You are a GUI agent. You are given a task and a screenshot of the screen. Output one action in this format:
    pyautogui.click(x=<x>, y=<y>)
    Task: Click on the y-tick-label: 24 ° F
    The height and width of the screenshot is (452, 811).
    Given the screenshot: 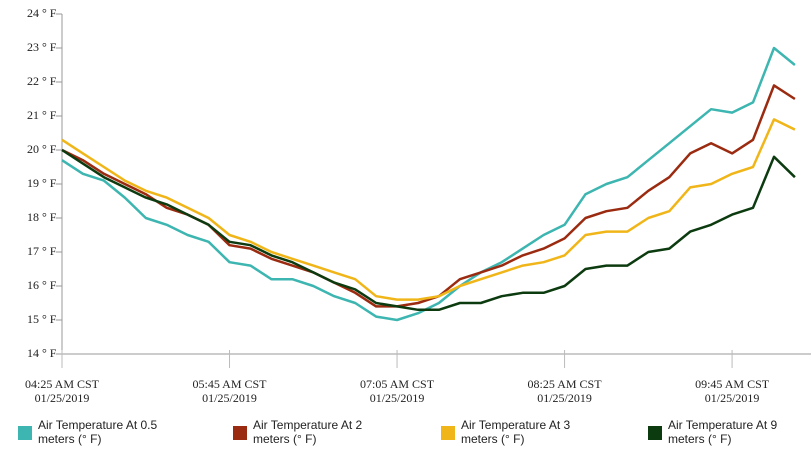 What is the action you would take?
    pyautogui.click(x=42, y=13)
    